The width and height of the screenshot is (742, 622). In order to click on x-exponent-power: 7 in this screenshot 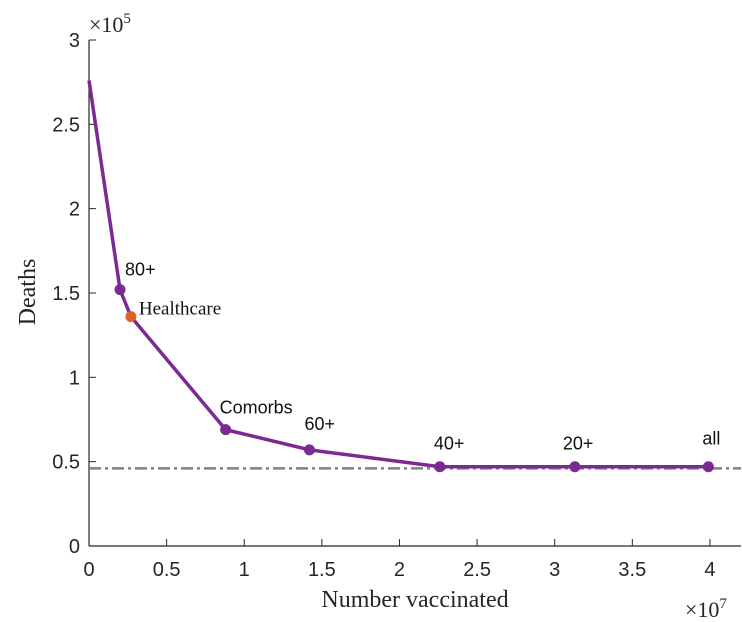, I will do `click(723, 604)`.